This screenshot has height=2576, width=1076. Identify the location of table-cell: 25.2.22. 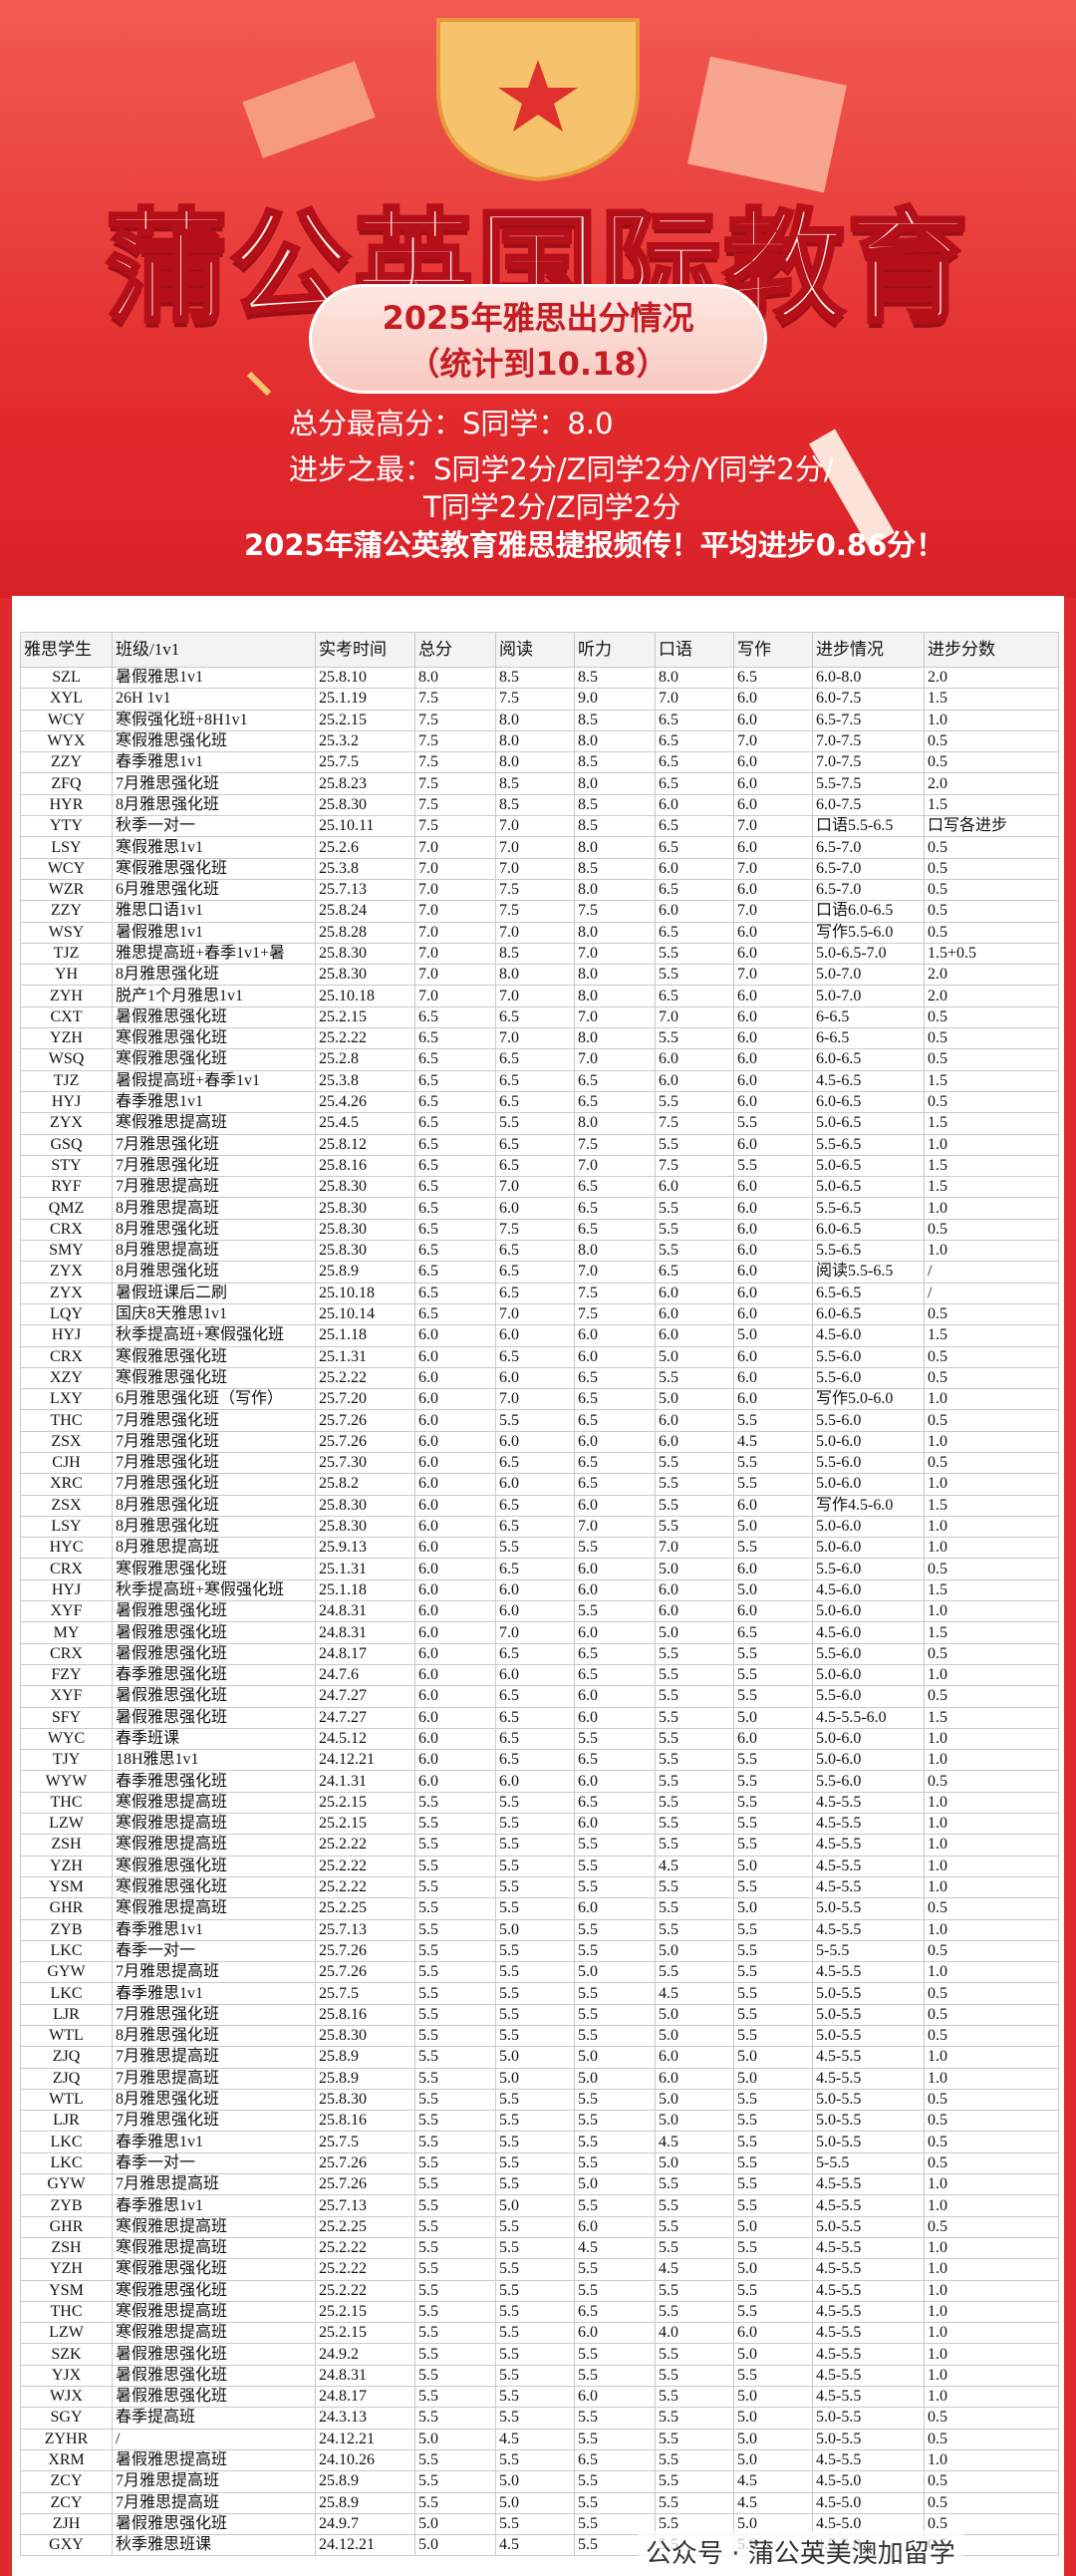
(365, 1866).